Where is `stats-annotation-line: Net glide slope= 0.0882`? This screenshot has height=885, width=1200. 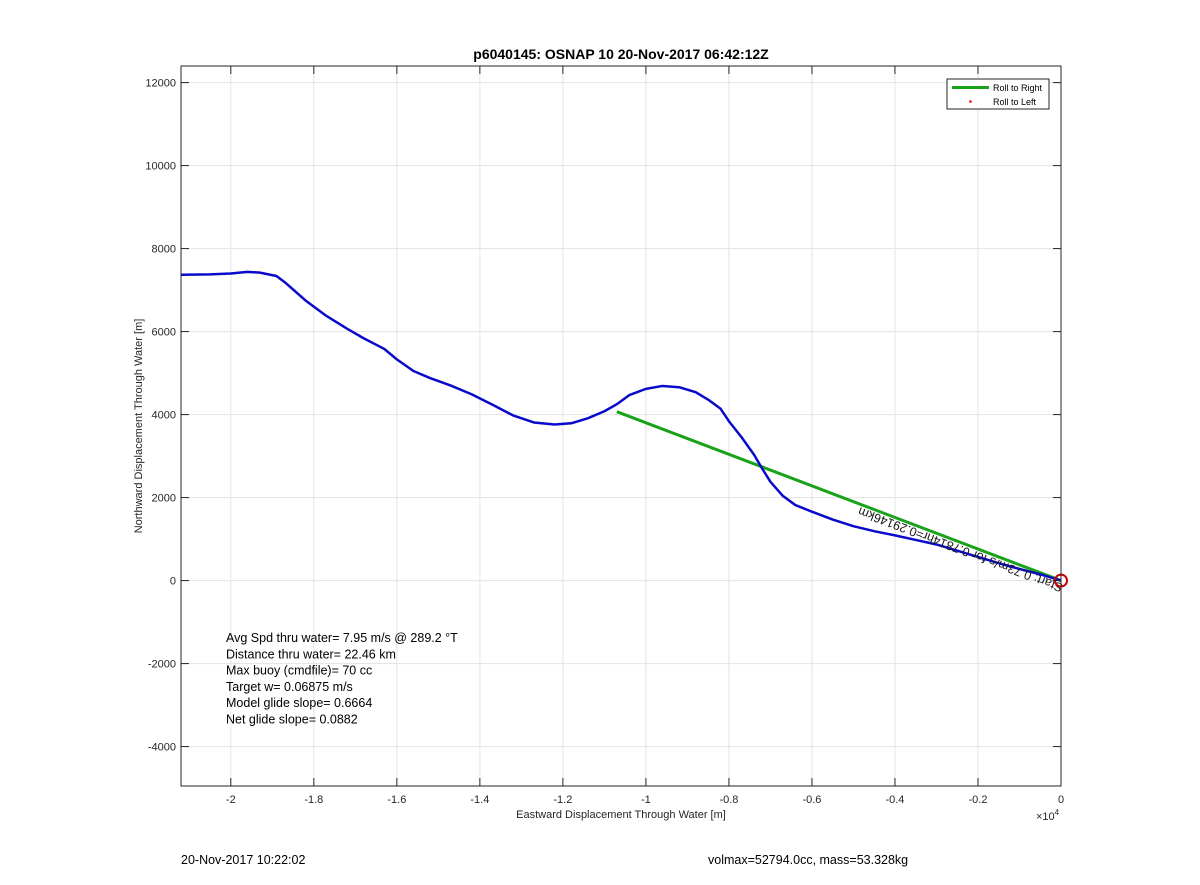
stats-annotation-line: Net glide slope= 0.0882 is located at coordinates (292, 720).